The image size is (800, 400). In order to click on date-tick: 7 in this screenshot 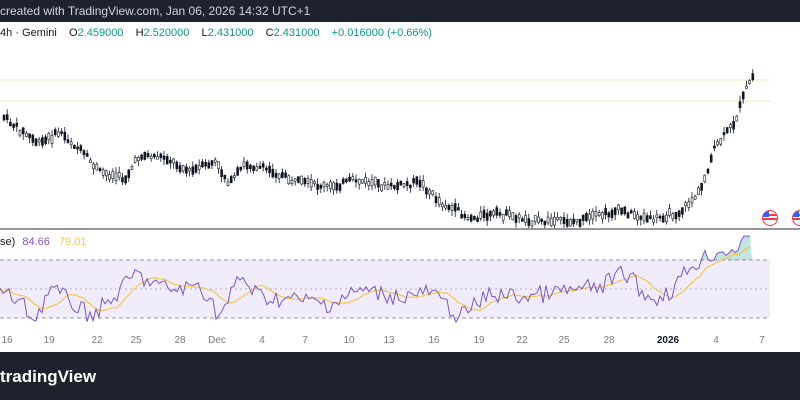, I will do `click(762, 340)`.